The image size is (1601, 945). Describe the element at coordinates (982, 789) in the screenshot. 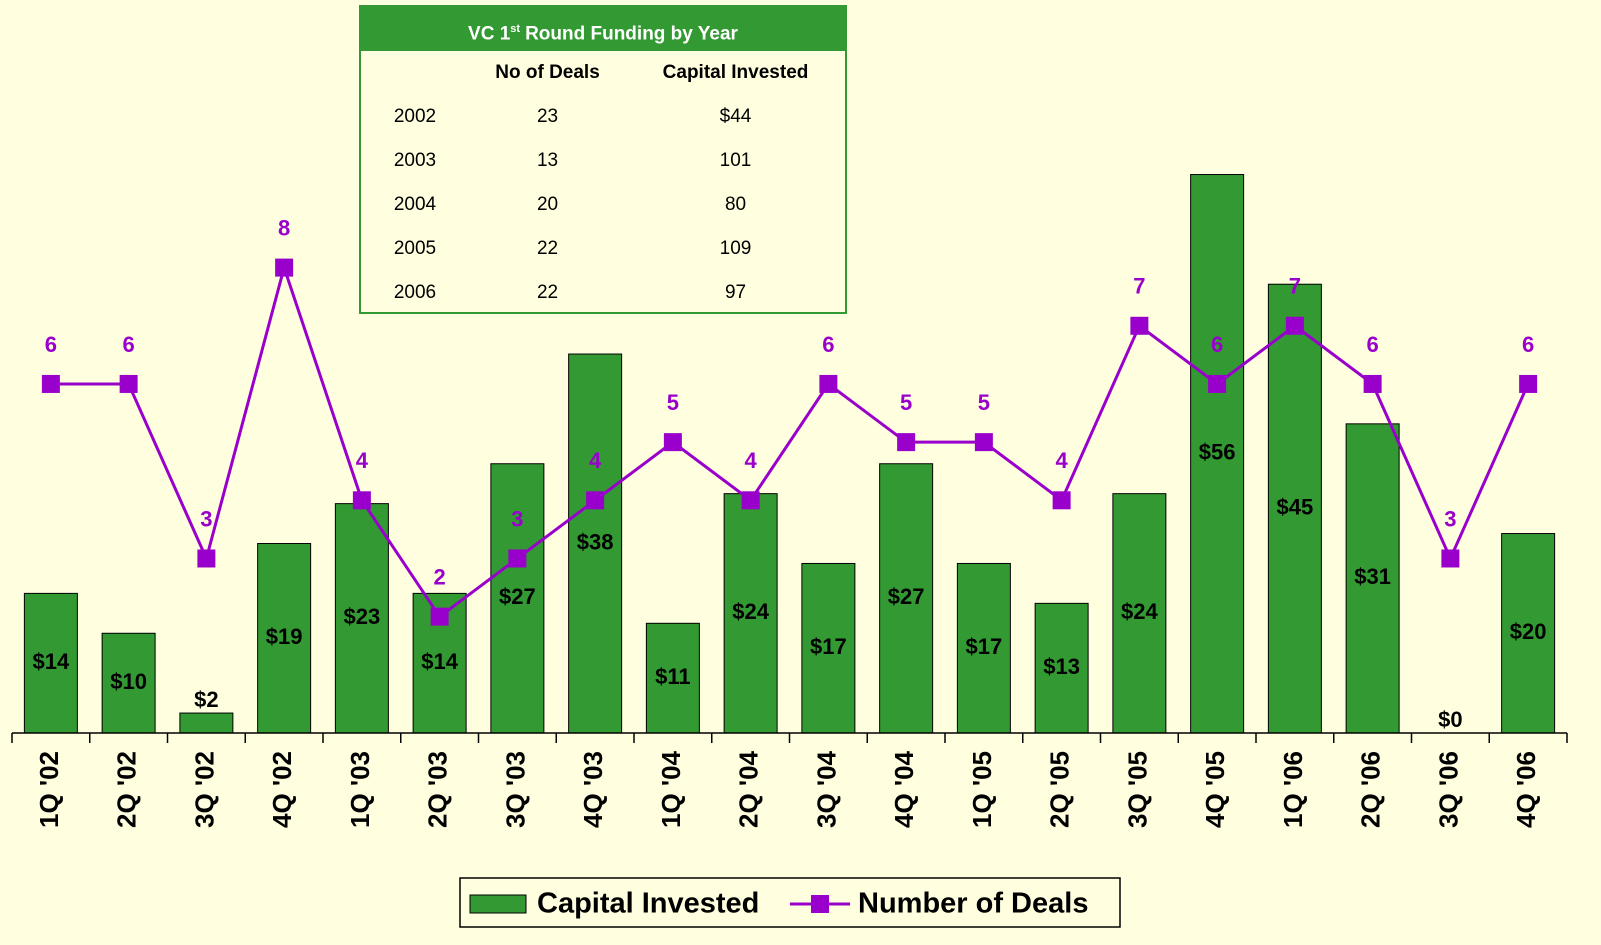

I see `x-tick-label: 1Q '05` at that location.